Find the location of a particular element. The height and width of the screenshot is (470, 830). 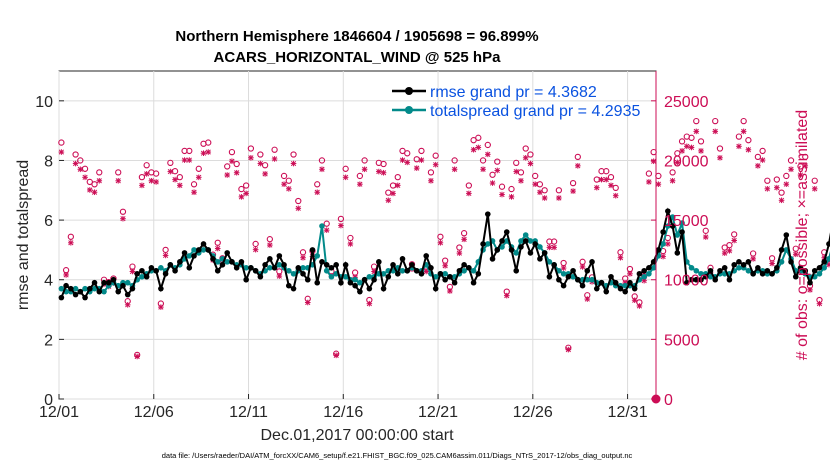

y-tick-label: 2 is located at coordinates (48, 340).